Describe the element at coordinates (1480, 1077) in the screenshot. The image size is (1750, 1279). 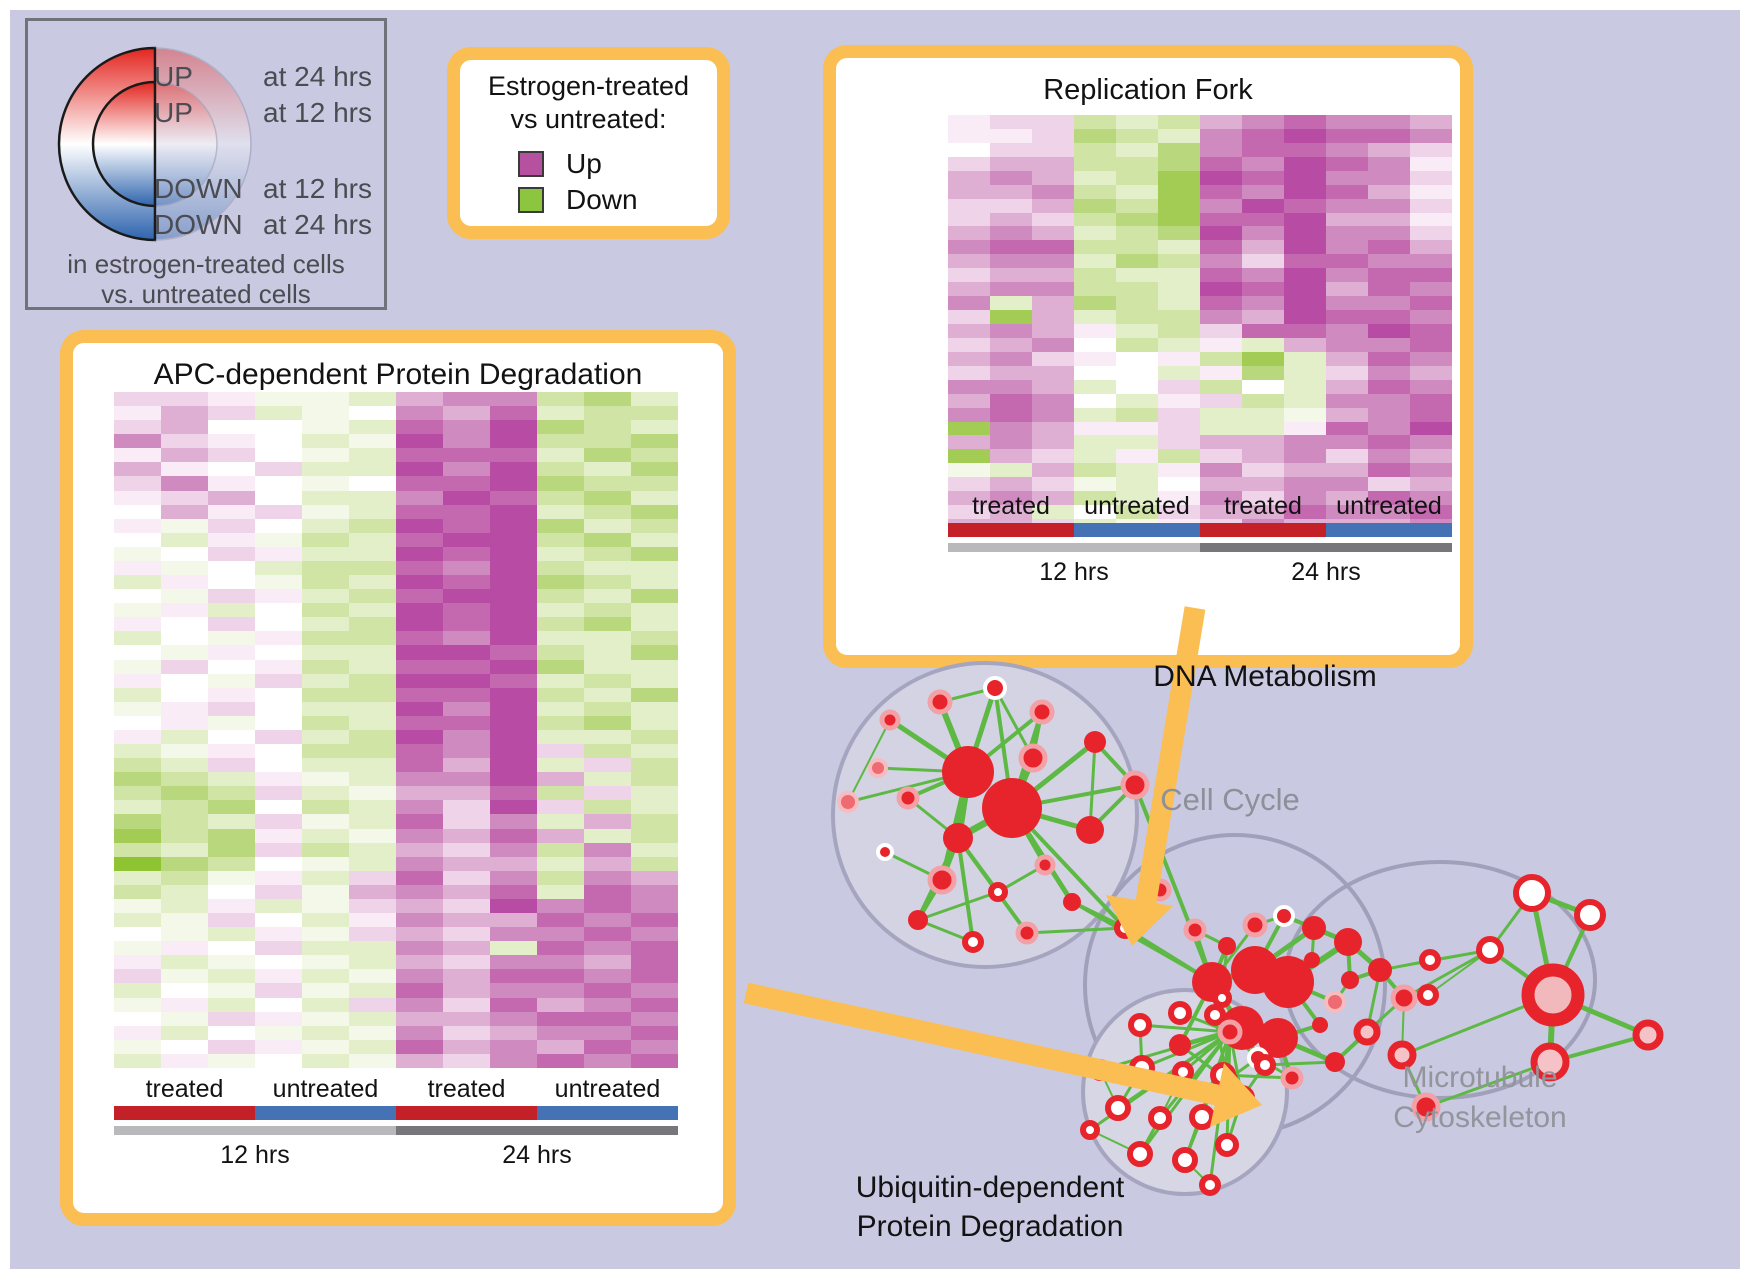
I see `microtubule-label-line1: Microtubule` at that location.